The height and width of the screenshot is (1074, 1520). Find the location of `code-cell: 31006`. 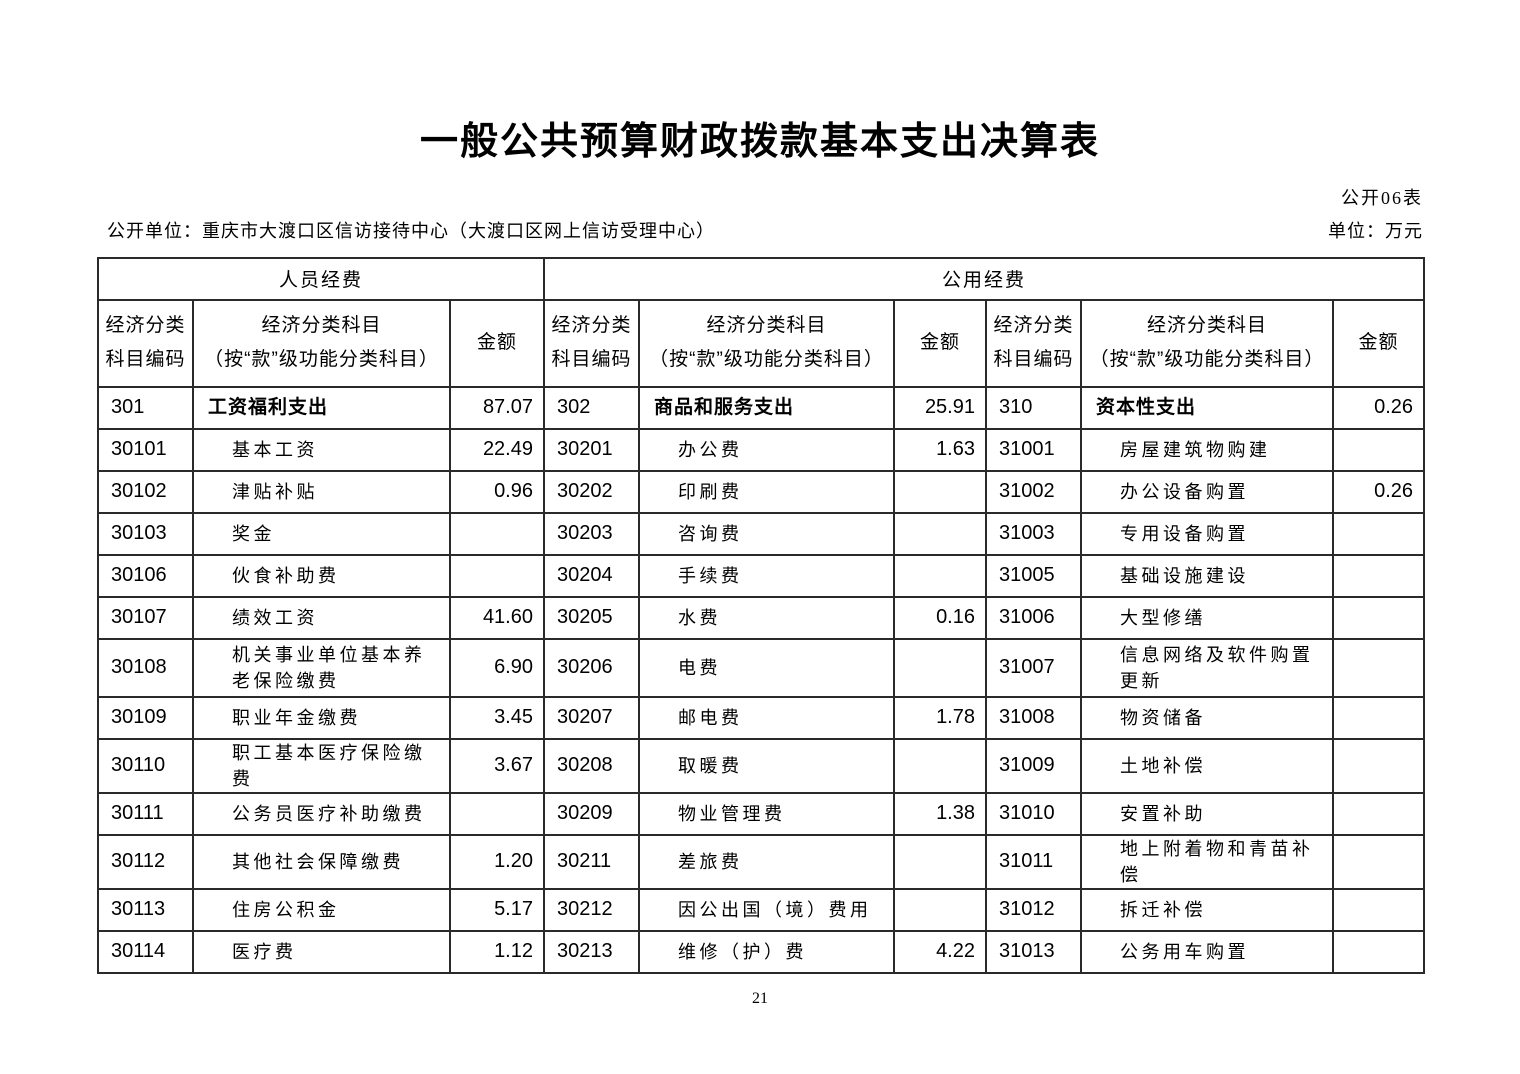

code-cell: 31006 is located at coordinates (1033, 617).